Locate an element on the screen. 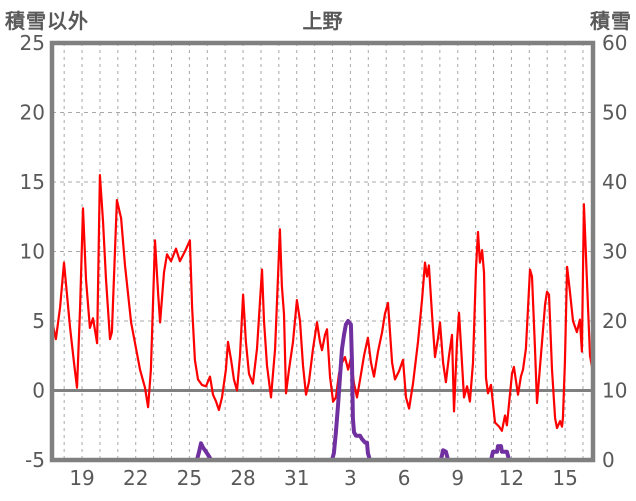 This screenshot has width=636, height=501. left-axis-tick-label: 20 is located at coordinates (32, 113).